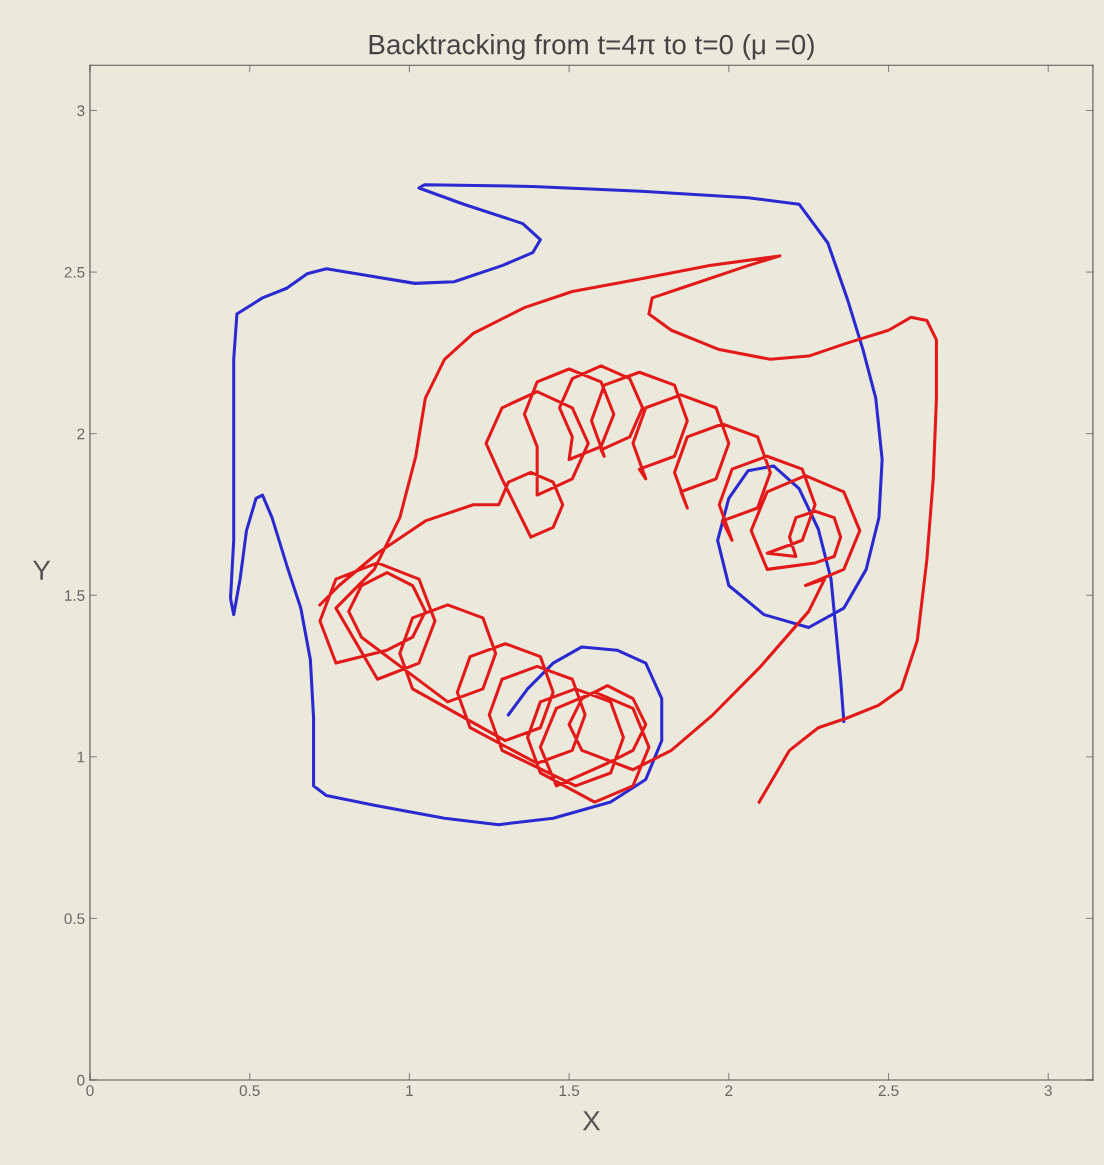 This screenshot has height=1165, width=1104. I want to click on x-tick-label: 0, so click(90, 1091).